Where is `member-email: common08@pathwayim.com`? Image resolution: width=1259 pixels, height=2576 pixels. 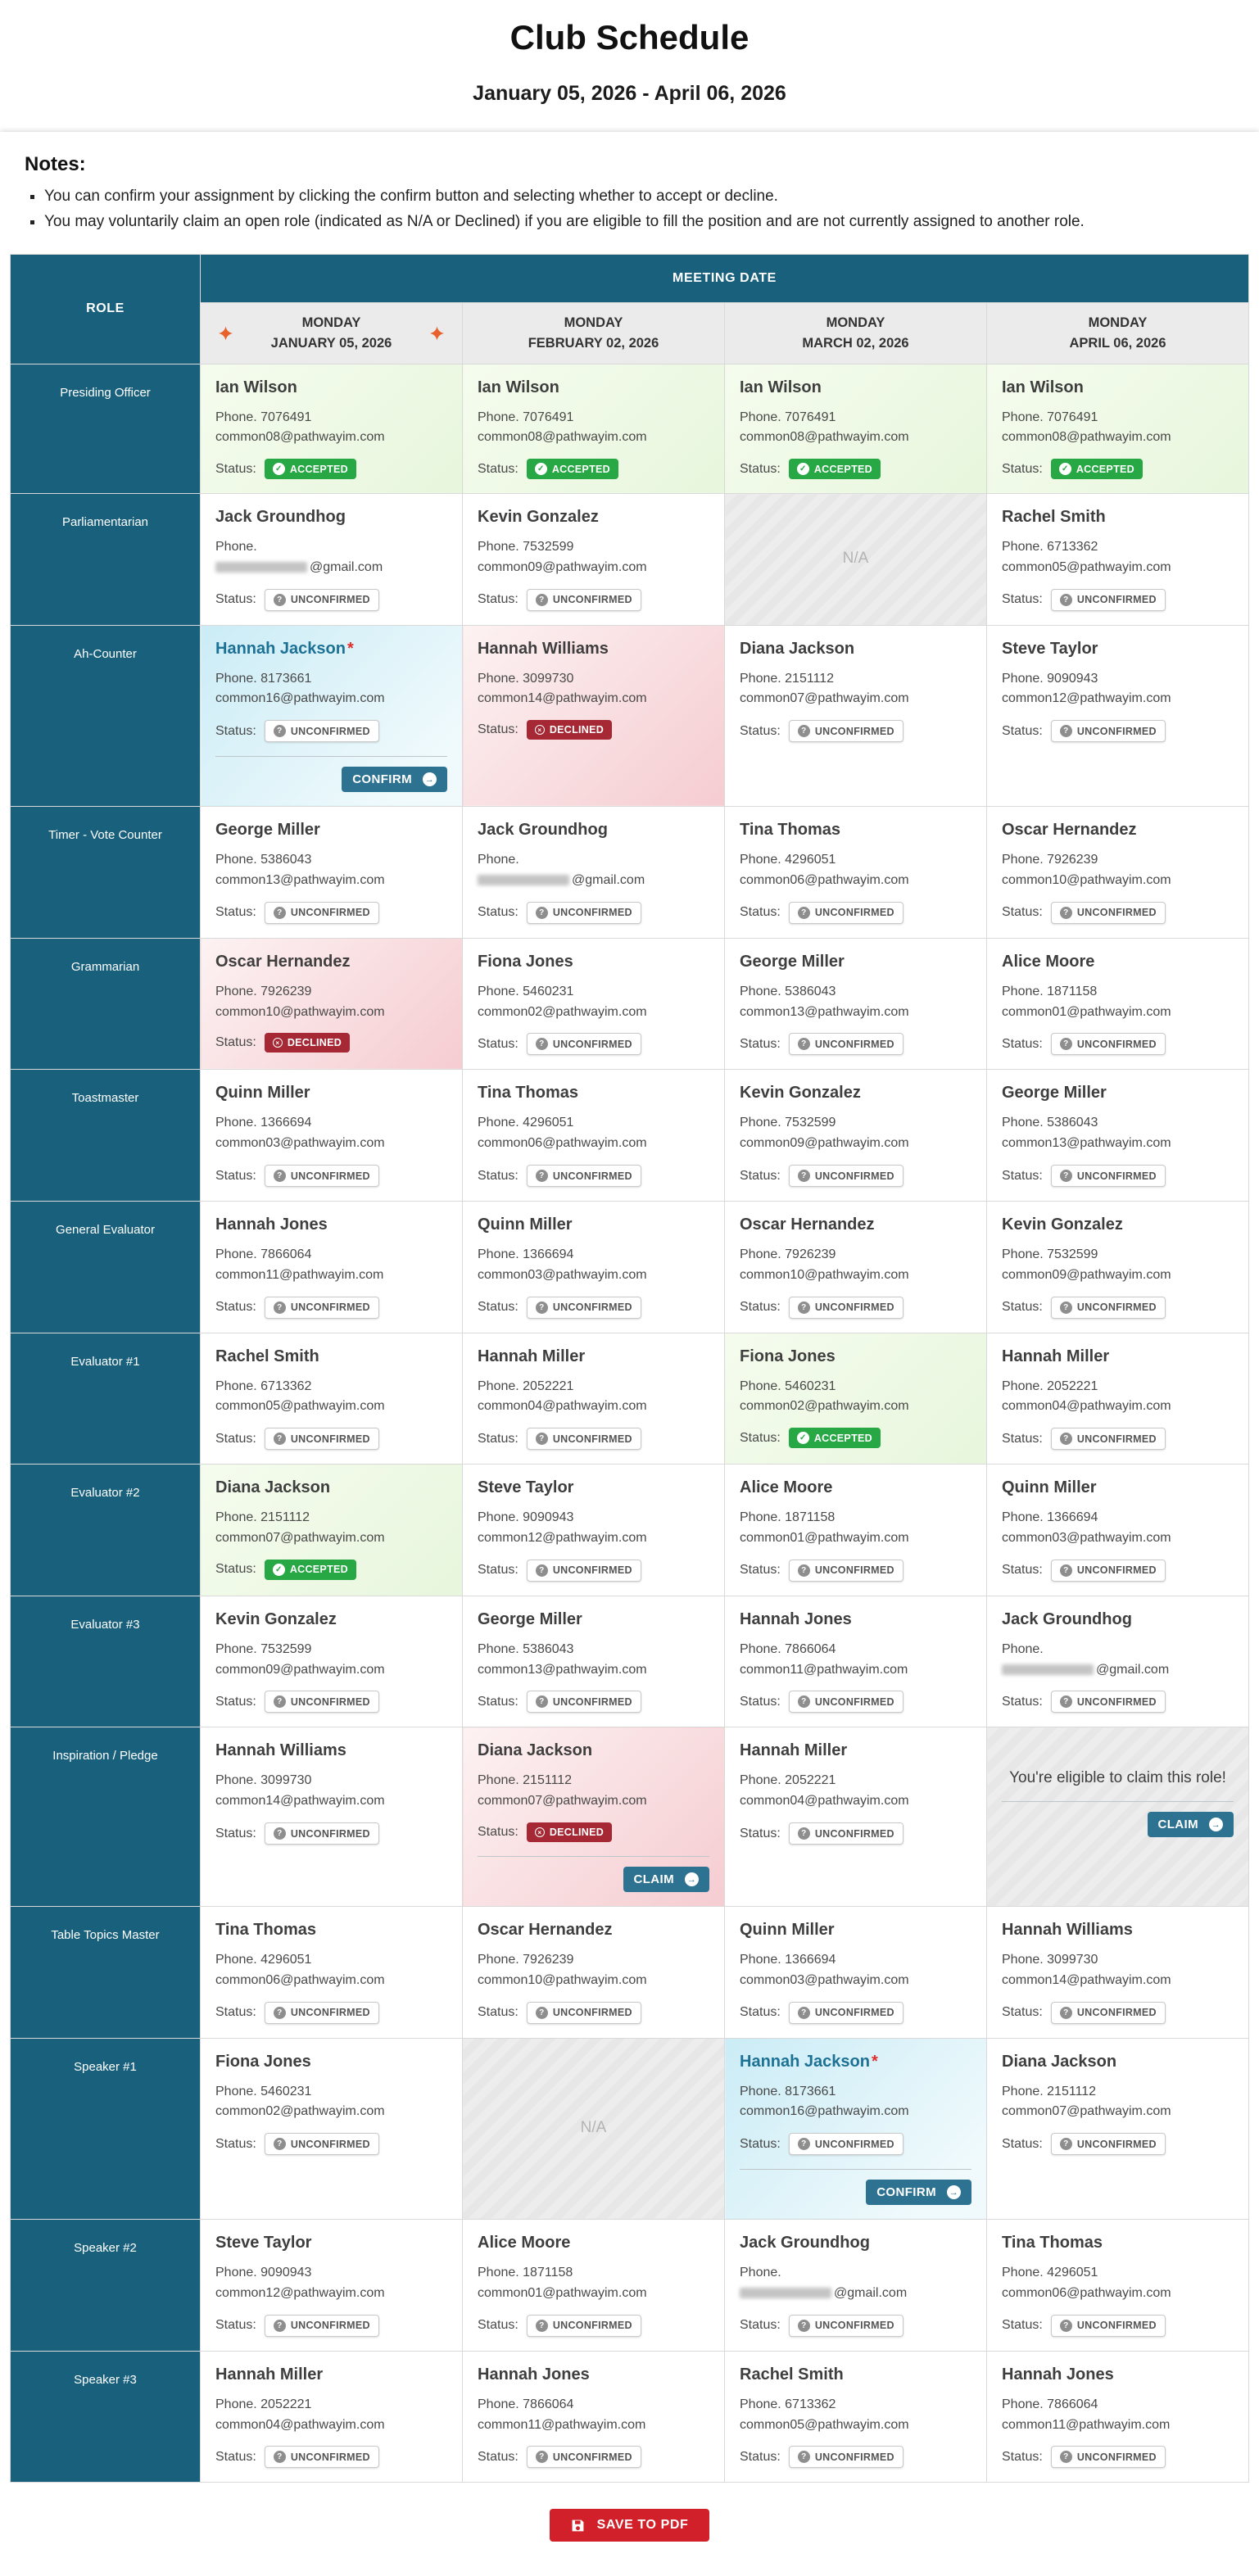 member-email: common08@pathwayim.com is located at coordinates (562, 437).